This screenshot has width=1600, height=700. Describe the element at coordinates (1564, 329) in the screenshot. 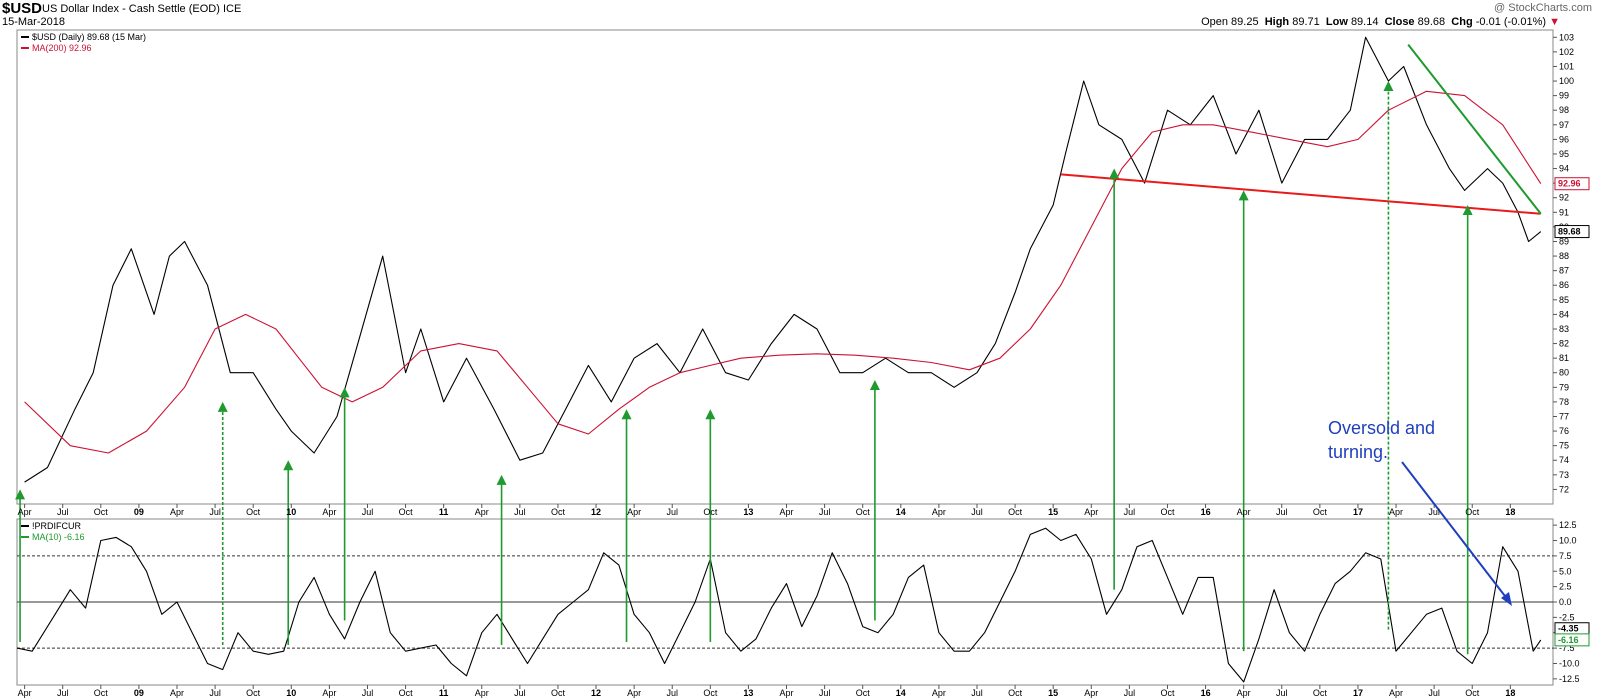

I see `y-tick-label: 83` at that location.